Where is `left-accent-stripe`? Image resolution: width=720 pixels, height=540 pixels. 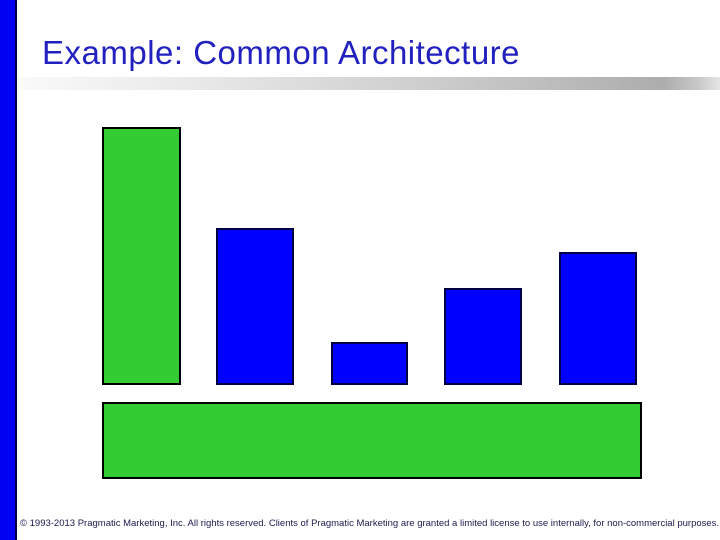 left-accent-stripe is located at coordinates (8, 270).